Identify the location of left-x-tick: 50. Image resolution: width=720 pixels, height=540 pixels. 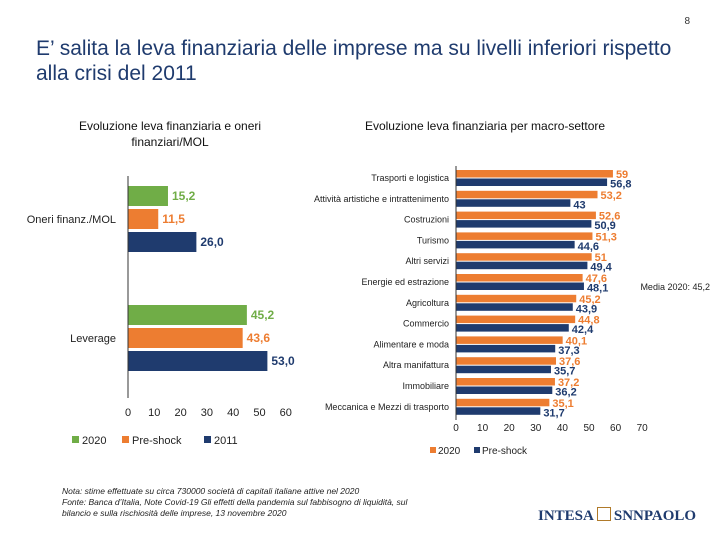
(259, 413).